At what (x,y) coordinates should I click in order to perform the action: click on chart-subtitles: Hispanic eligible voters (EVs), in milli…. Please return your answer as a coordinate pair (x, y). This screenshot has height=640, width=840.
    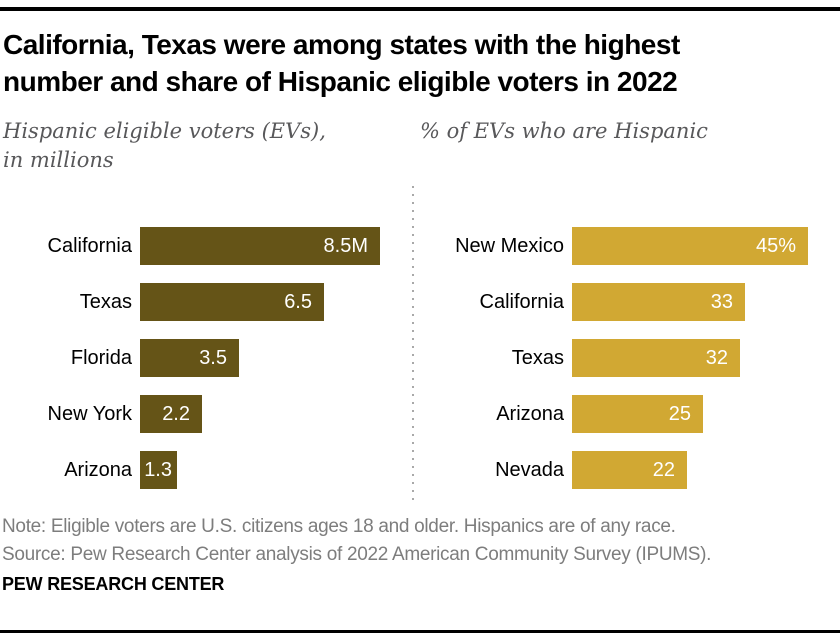
    Looking at the image, I should click on (420, 146).